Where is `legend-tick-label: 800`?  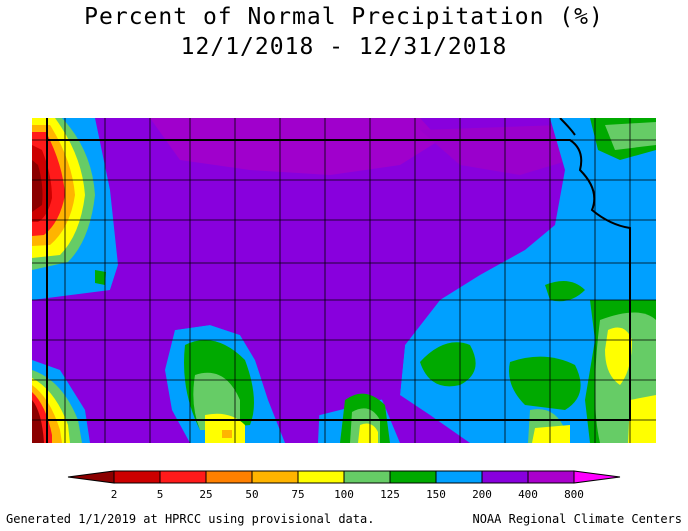
legend-tick-label: 800 is located at coordinates (574, 494).